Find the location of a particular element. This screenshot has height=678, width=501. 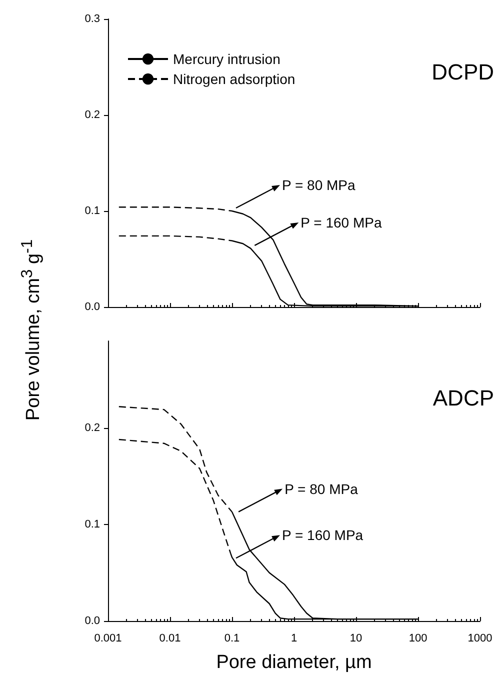

text: ADCP is located at coordinates (463, 398).